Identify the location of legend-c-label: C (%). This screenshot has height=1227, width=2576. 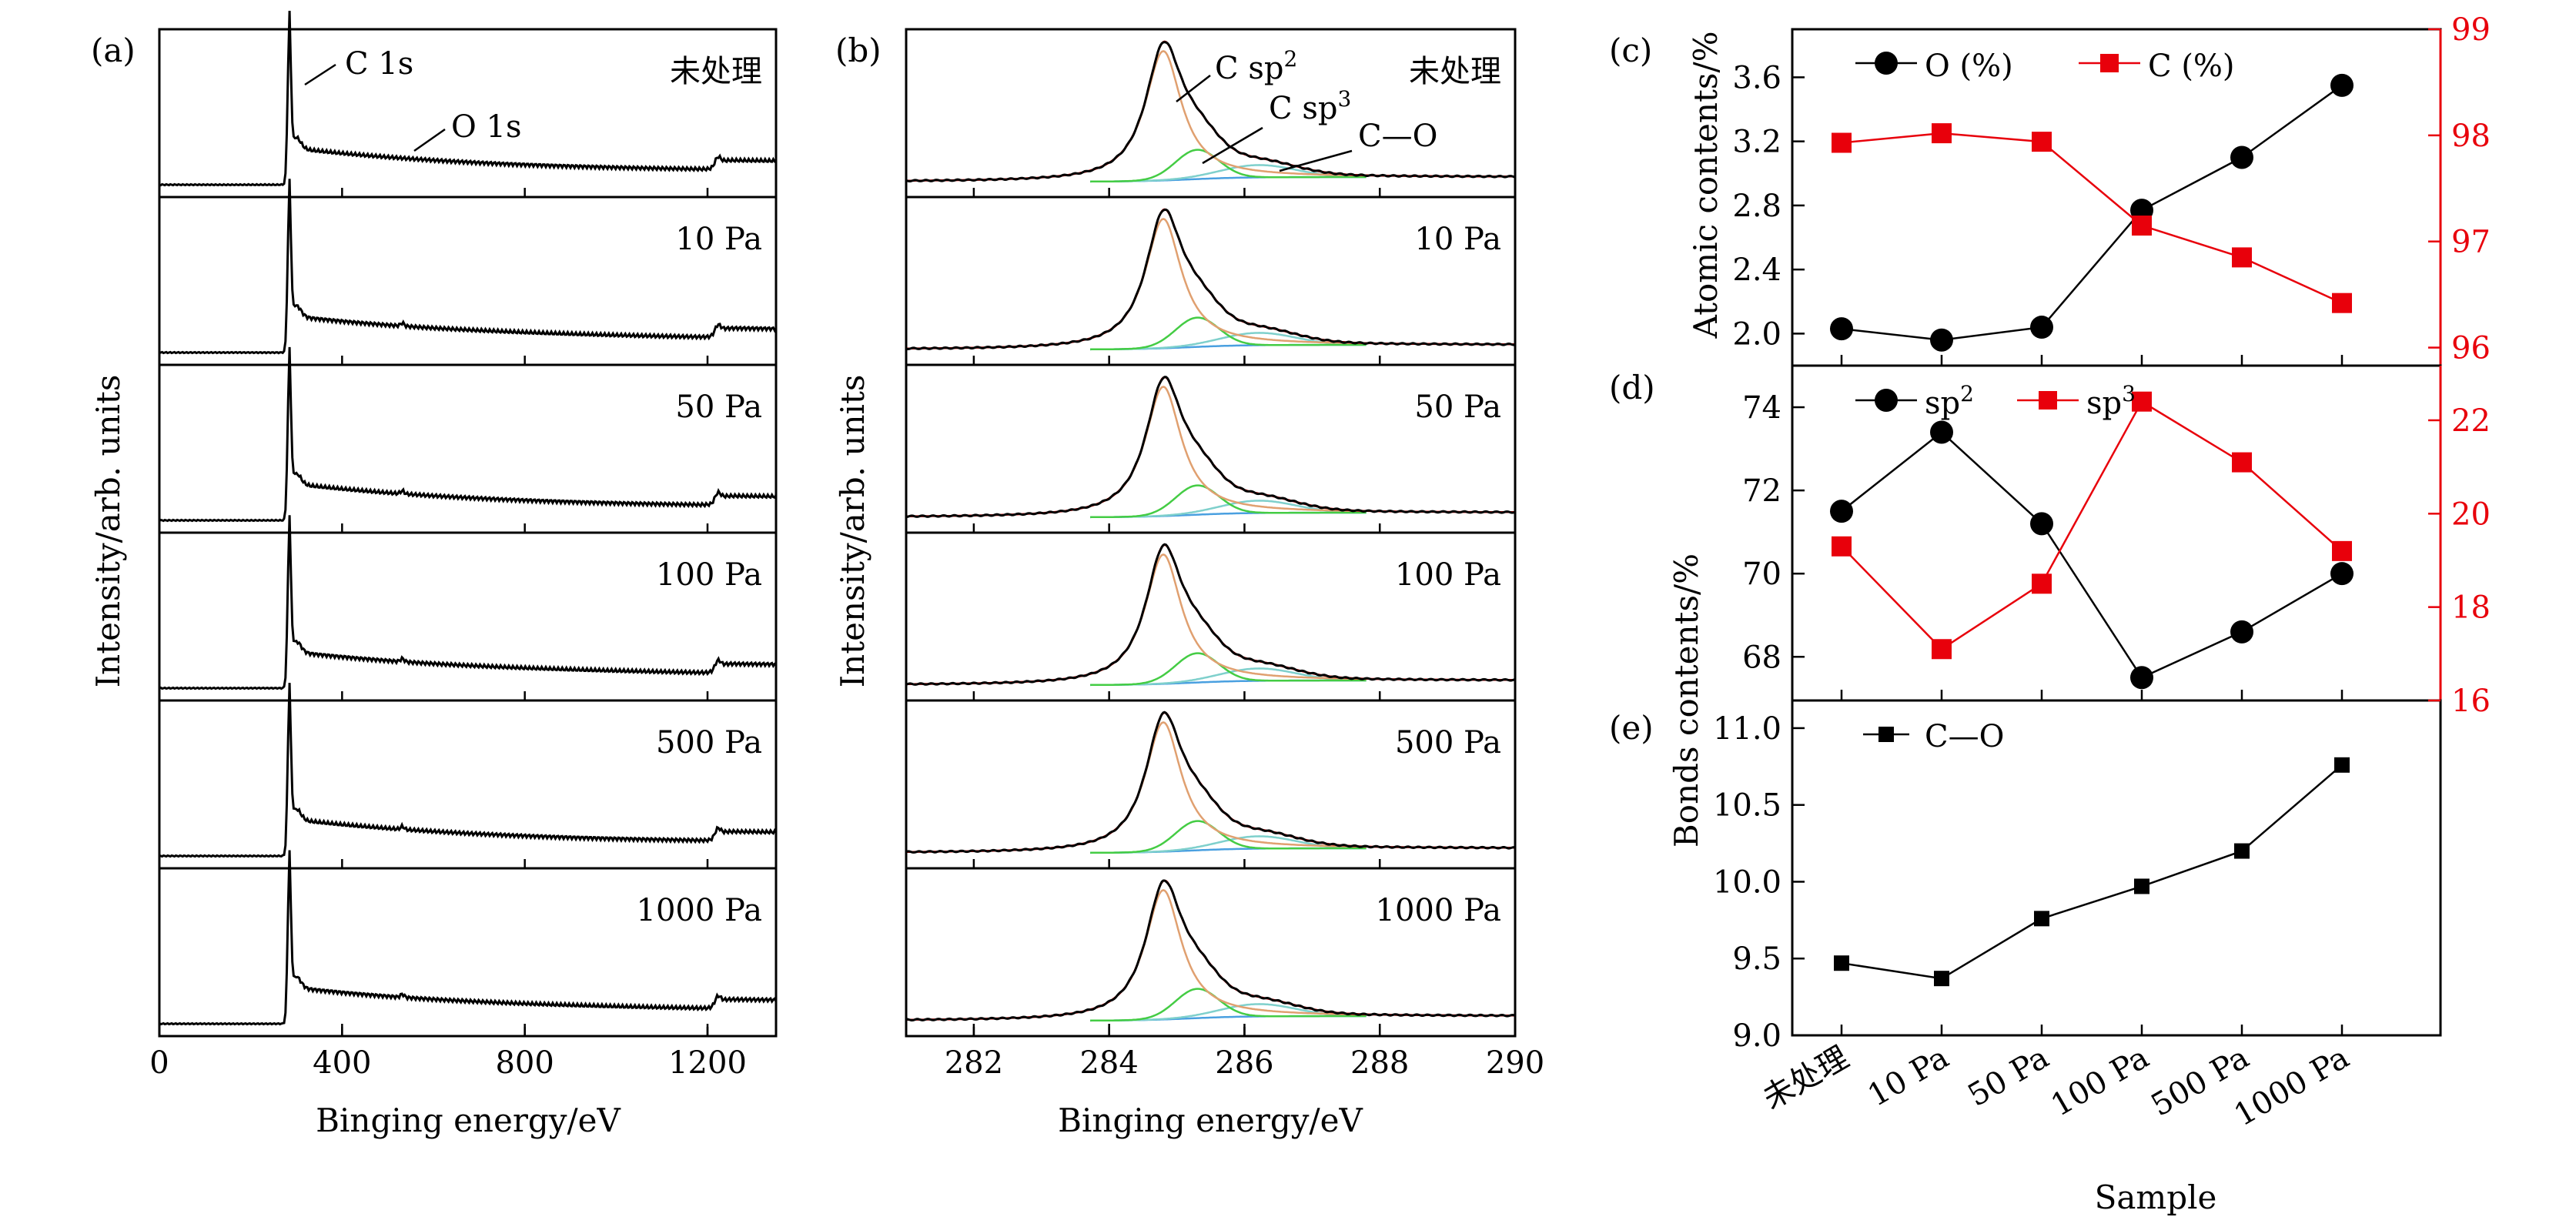
(2192, 66).